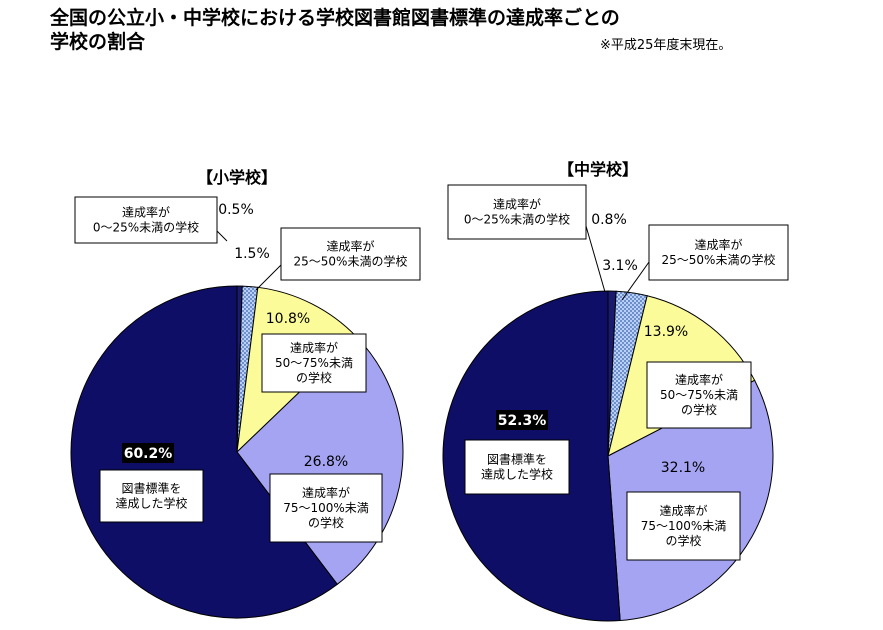 The height and width of the screenshot is (630, 883). What do you see at coordinates (620, 266) in the screenshot?
I see `percent-label-1: 3.1%` at bounding box center [620, 266].